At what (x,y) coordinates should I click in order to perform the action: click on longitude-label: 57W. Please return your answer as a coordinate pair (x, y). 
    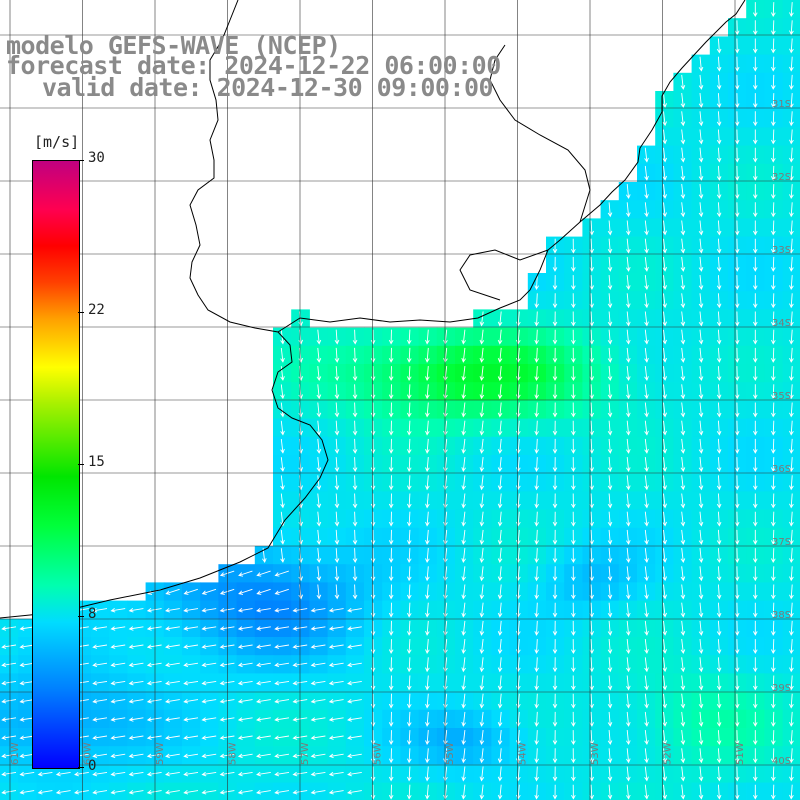
    Looking at the image, I should click on (305, 753).